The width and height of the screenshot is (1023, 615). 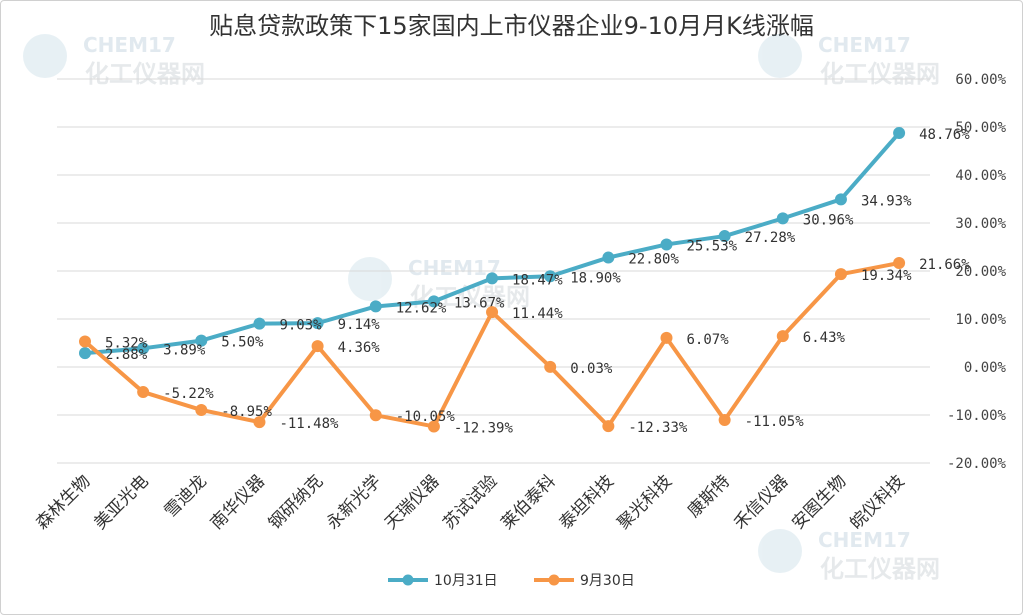 I want to click on legend-item: 10月31日, so click(x=443, y=581).